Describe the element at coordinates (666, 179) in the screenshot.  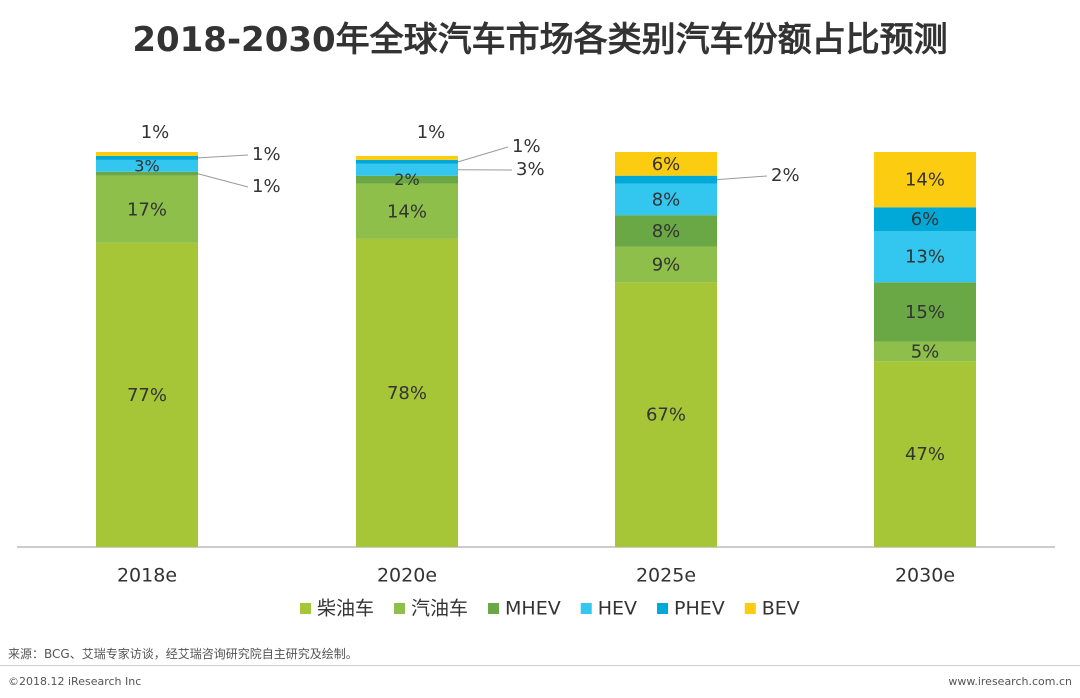
I see `bar-segment-2025e-PHEV` at that location.